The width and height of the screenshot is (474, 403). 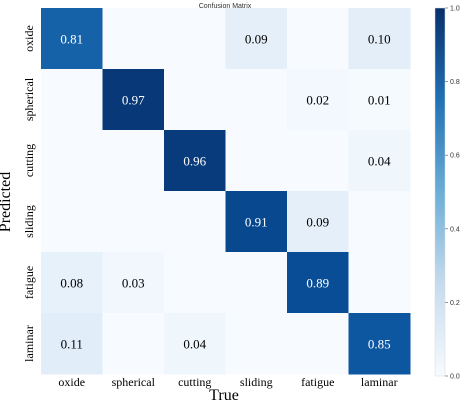 I want to click on colorbar-tick-label: 0.0, so click(x=455, y=377).